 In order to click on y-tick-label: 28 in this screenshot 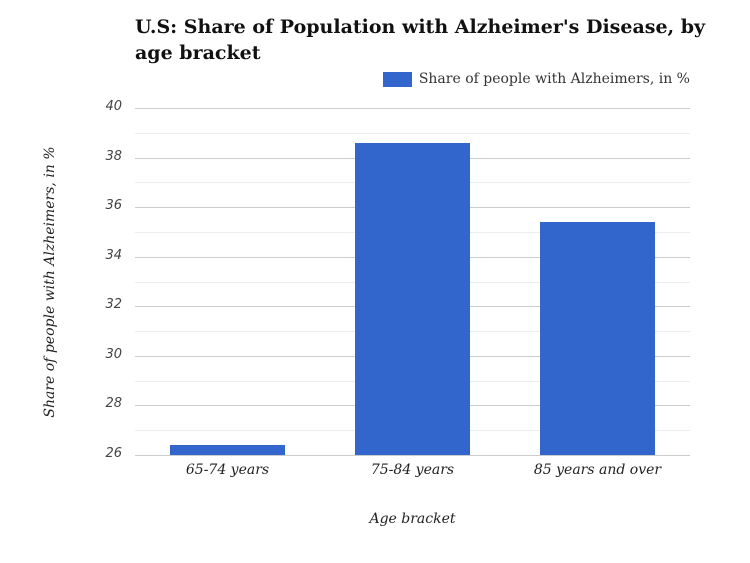, I will do `click(113, 404)`.